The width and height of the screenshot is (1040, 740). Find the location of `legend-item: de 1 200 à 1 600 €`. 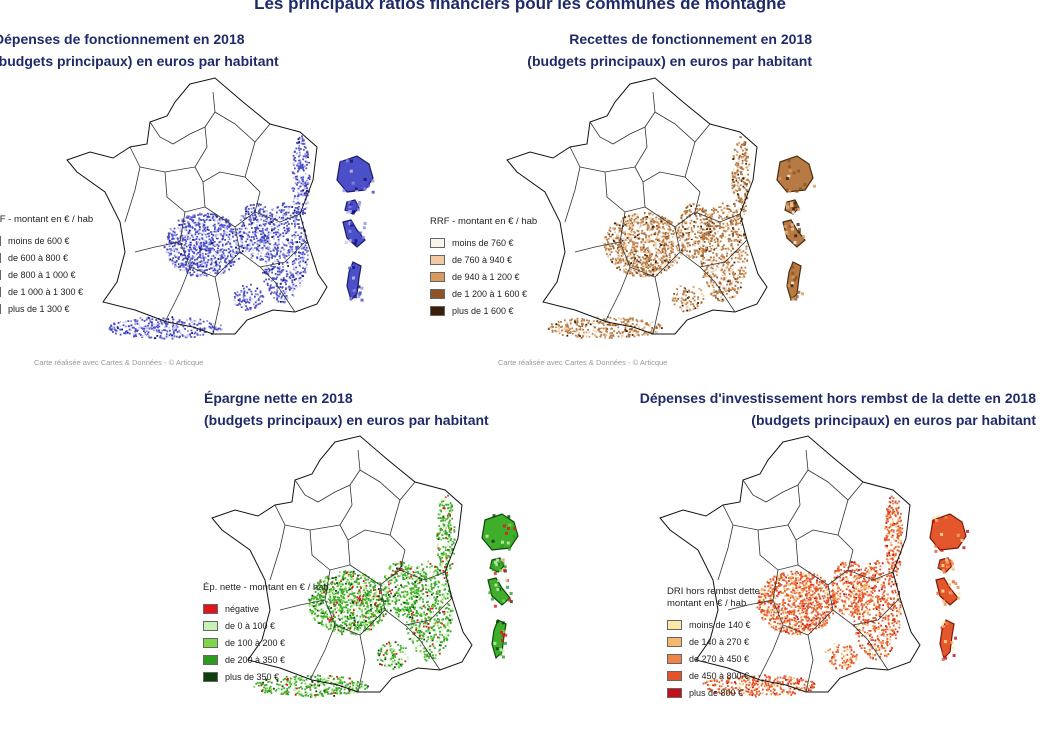

legend-item: de 1 200 à 1 600 € is located at coordinates (483, 293).